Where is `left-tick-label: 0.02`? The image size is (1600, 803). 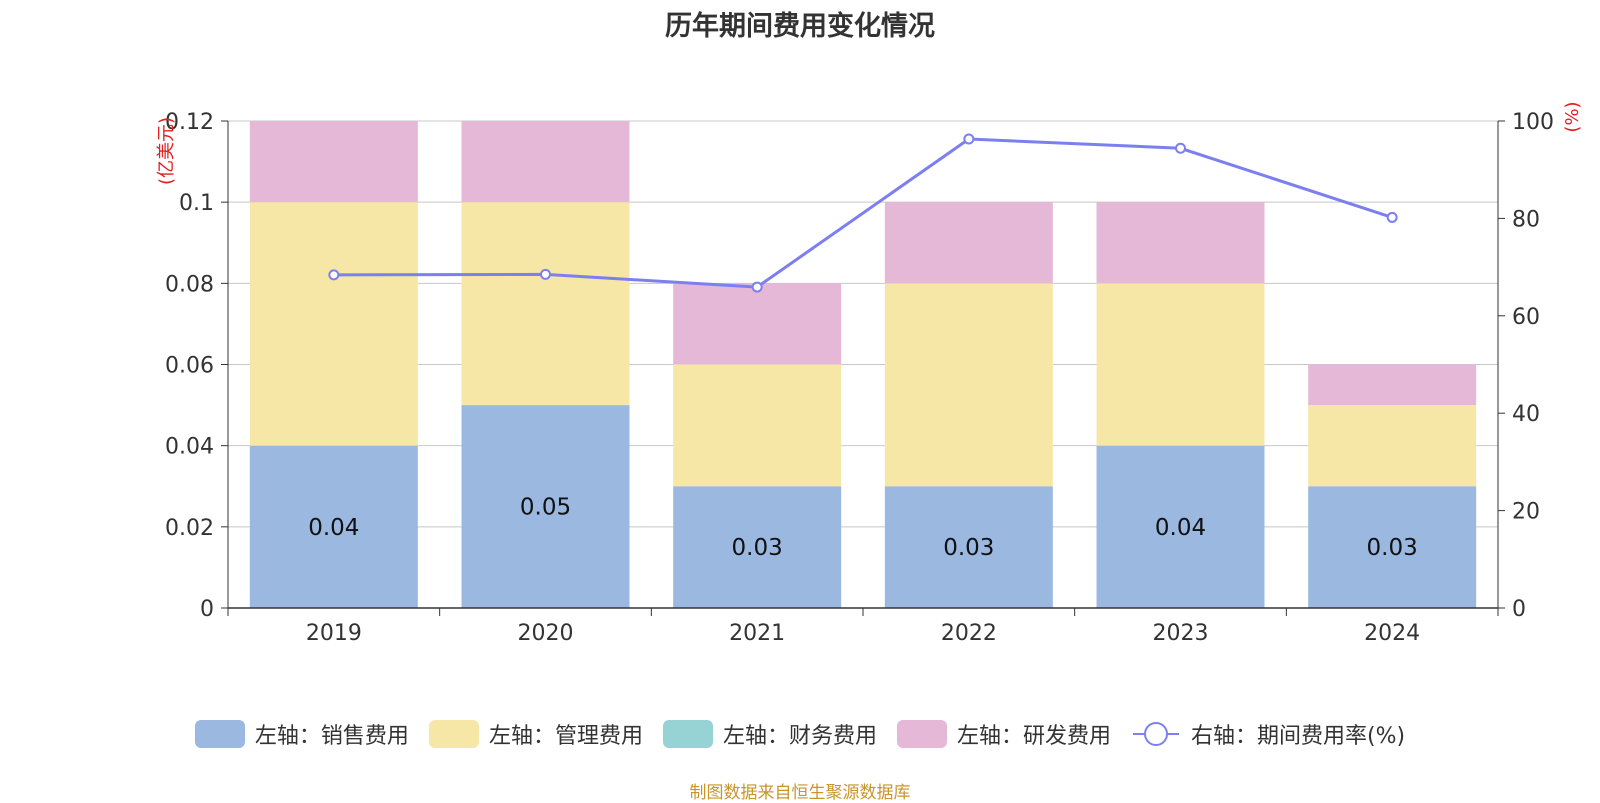
left-tick-label: 0.02 is located at coordinates (189, 528).